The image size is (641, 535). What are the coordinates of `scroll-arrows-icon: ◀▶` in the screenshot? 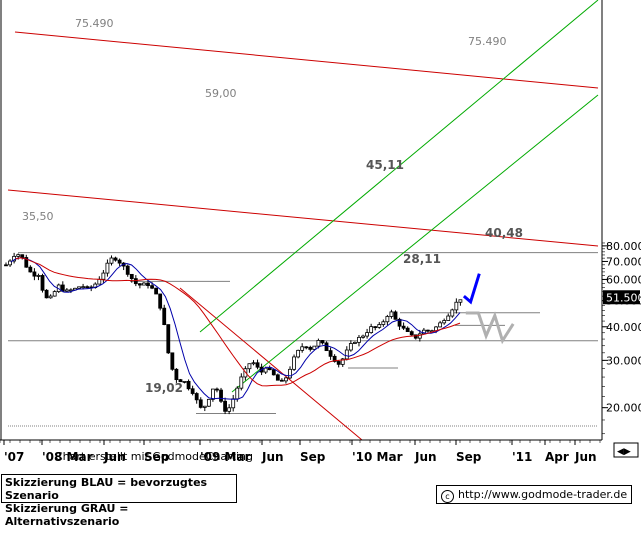 It's located at (624, 452).